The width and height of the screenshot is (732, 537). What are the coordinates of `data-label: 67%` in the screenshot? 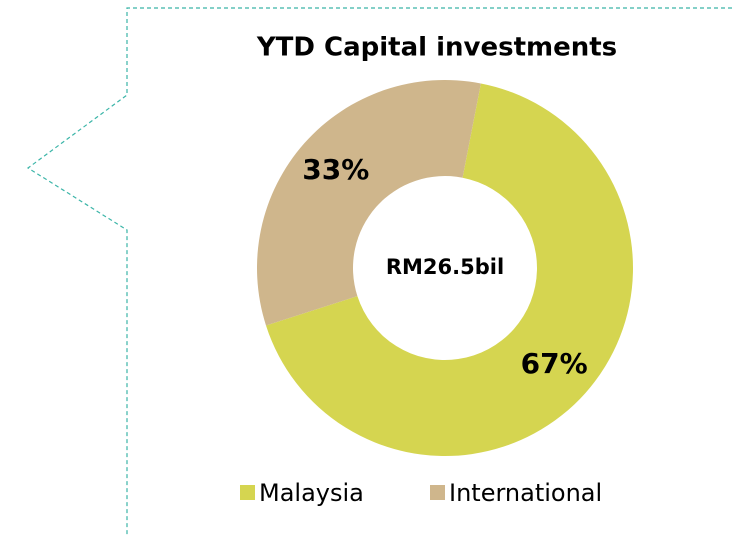 It's located at (554, 363).